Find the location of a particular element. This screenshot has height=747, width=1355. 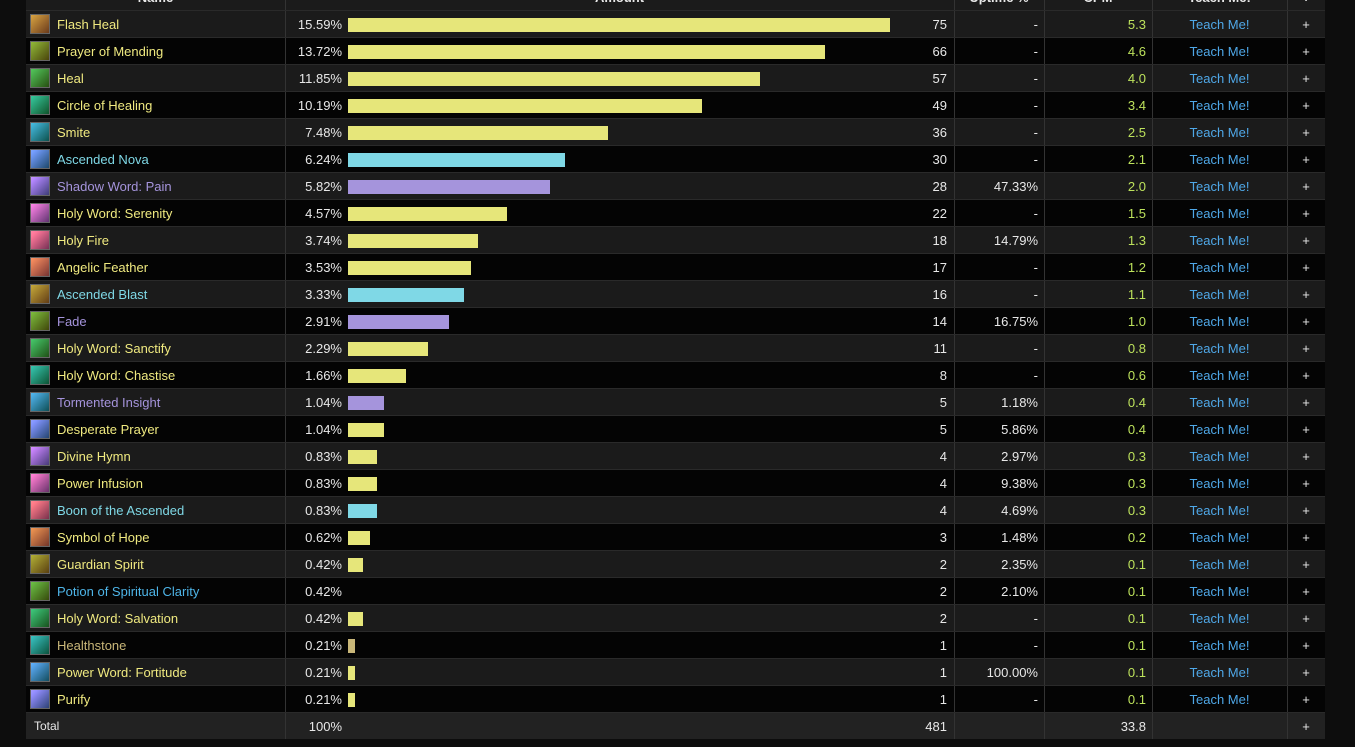

spell-name: Fade is located at coordinates (72, 321).